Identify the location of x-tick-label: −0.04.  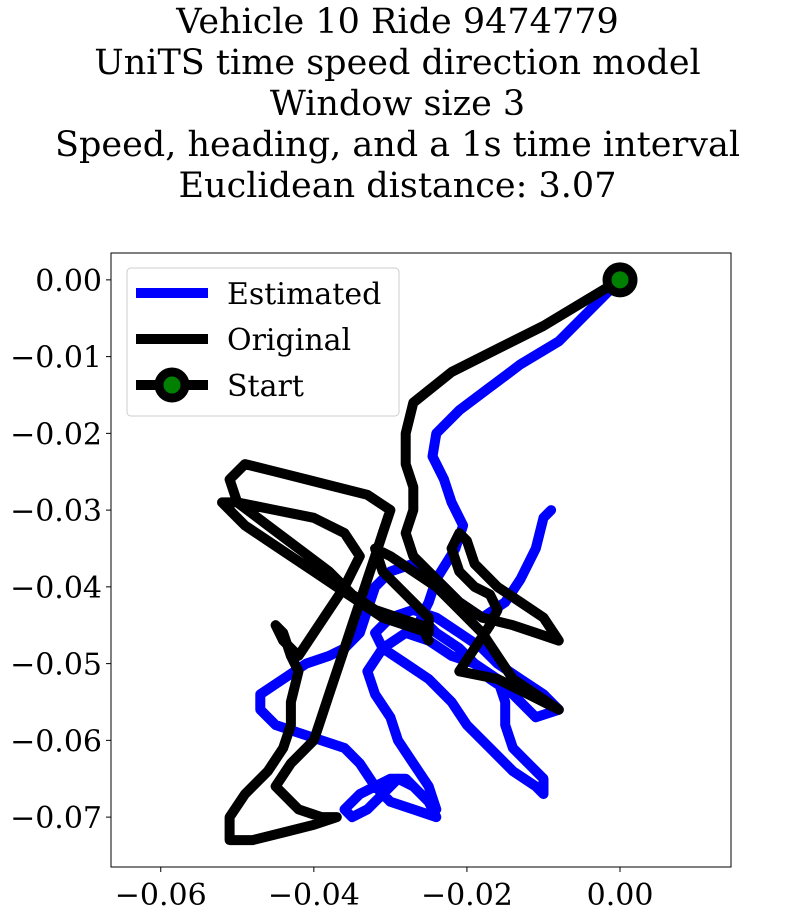
(314, 895).